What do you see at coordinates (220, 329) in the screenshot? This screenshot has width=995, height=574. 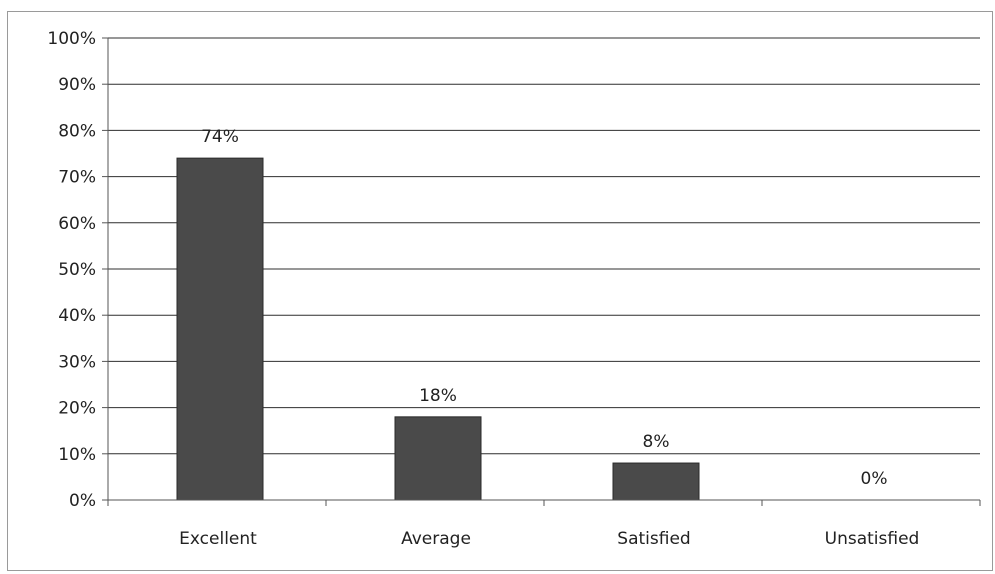 I see `bar-excellent` at bounding box center [220, 329].